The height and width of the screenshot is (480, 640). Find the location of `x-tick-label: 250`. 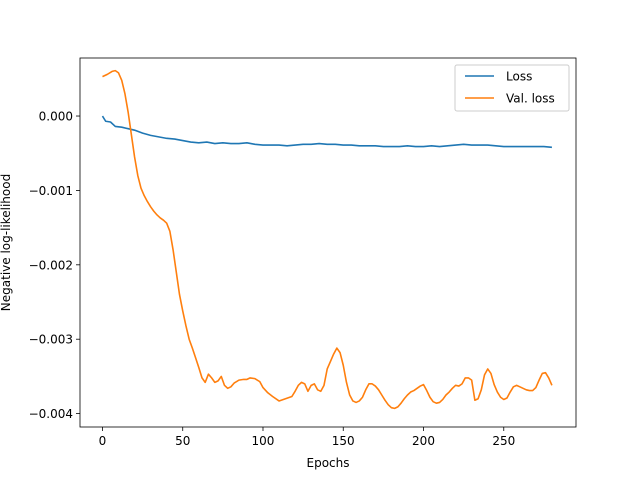

x-tick-label: 250 is located at coordinates (503, 441).